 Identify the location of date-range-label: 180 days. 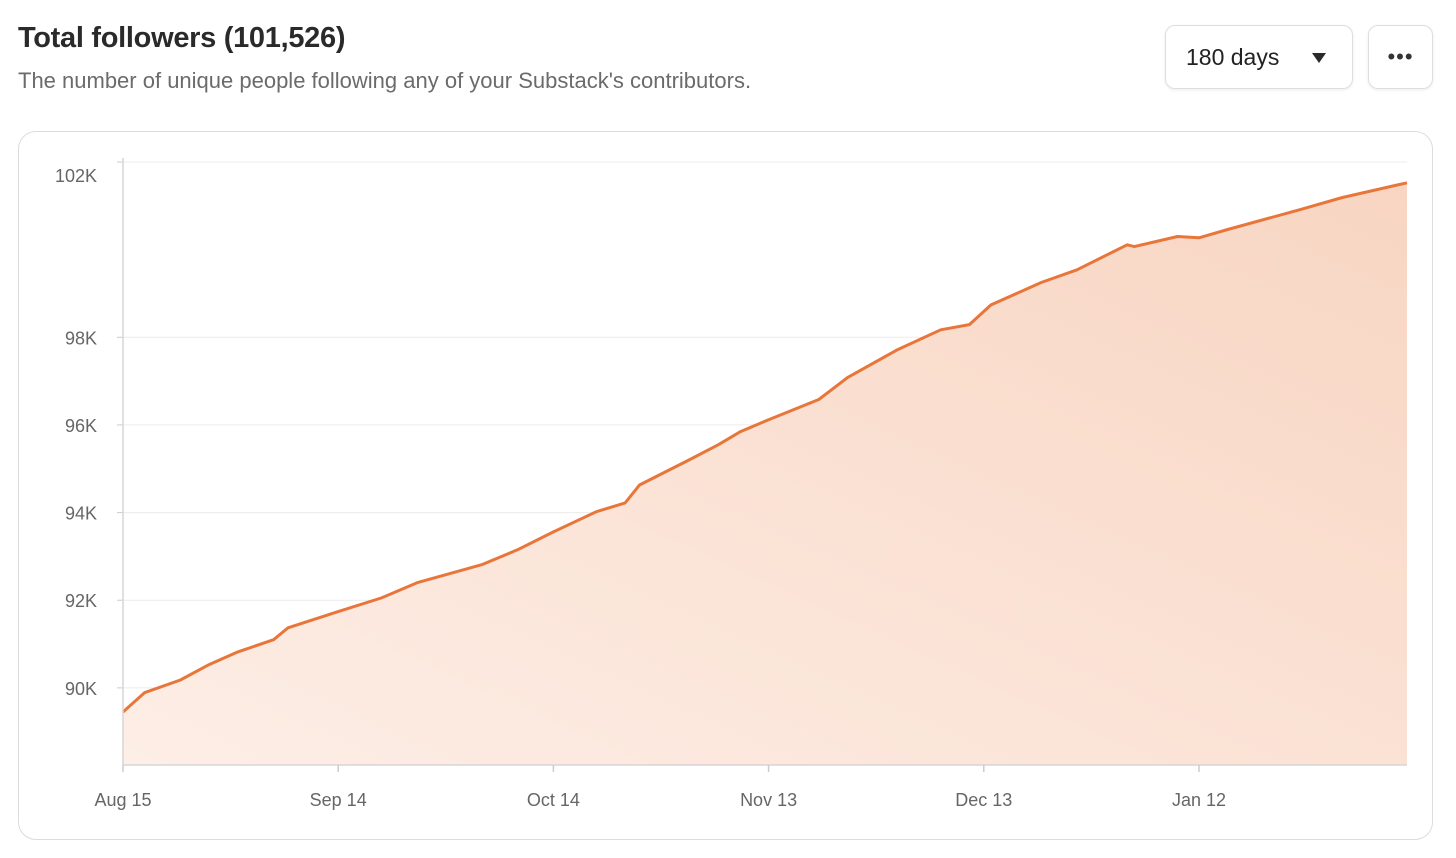
(1233, 56).